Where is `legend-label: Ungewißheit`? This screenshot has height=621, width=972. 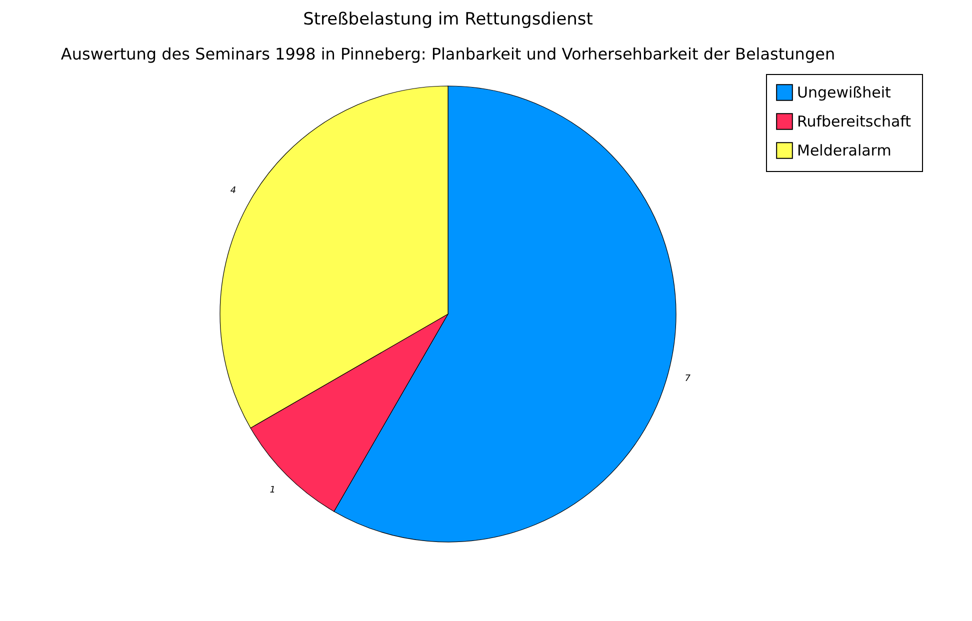 legend-label: Ungewißheit is located at coordinates (844, 93).